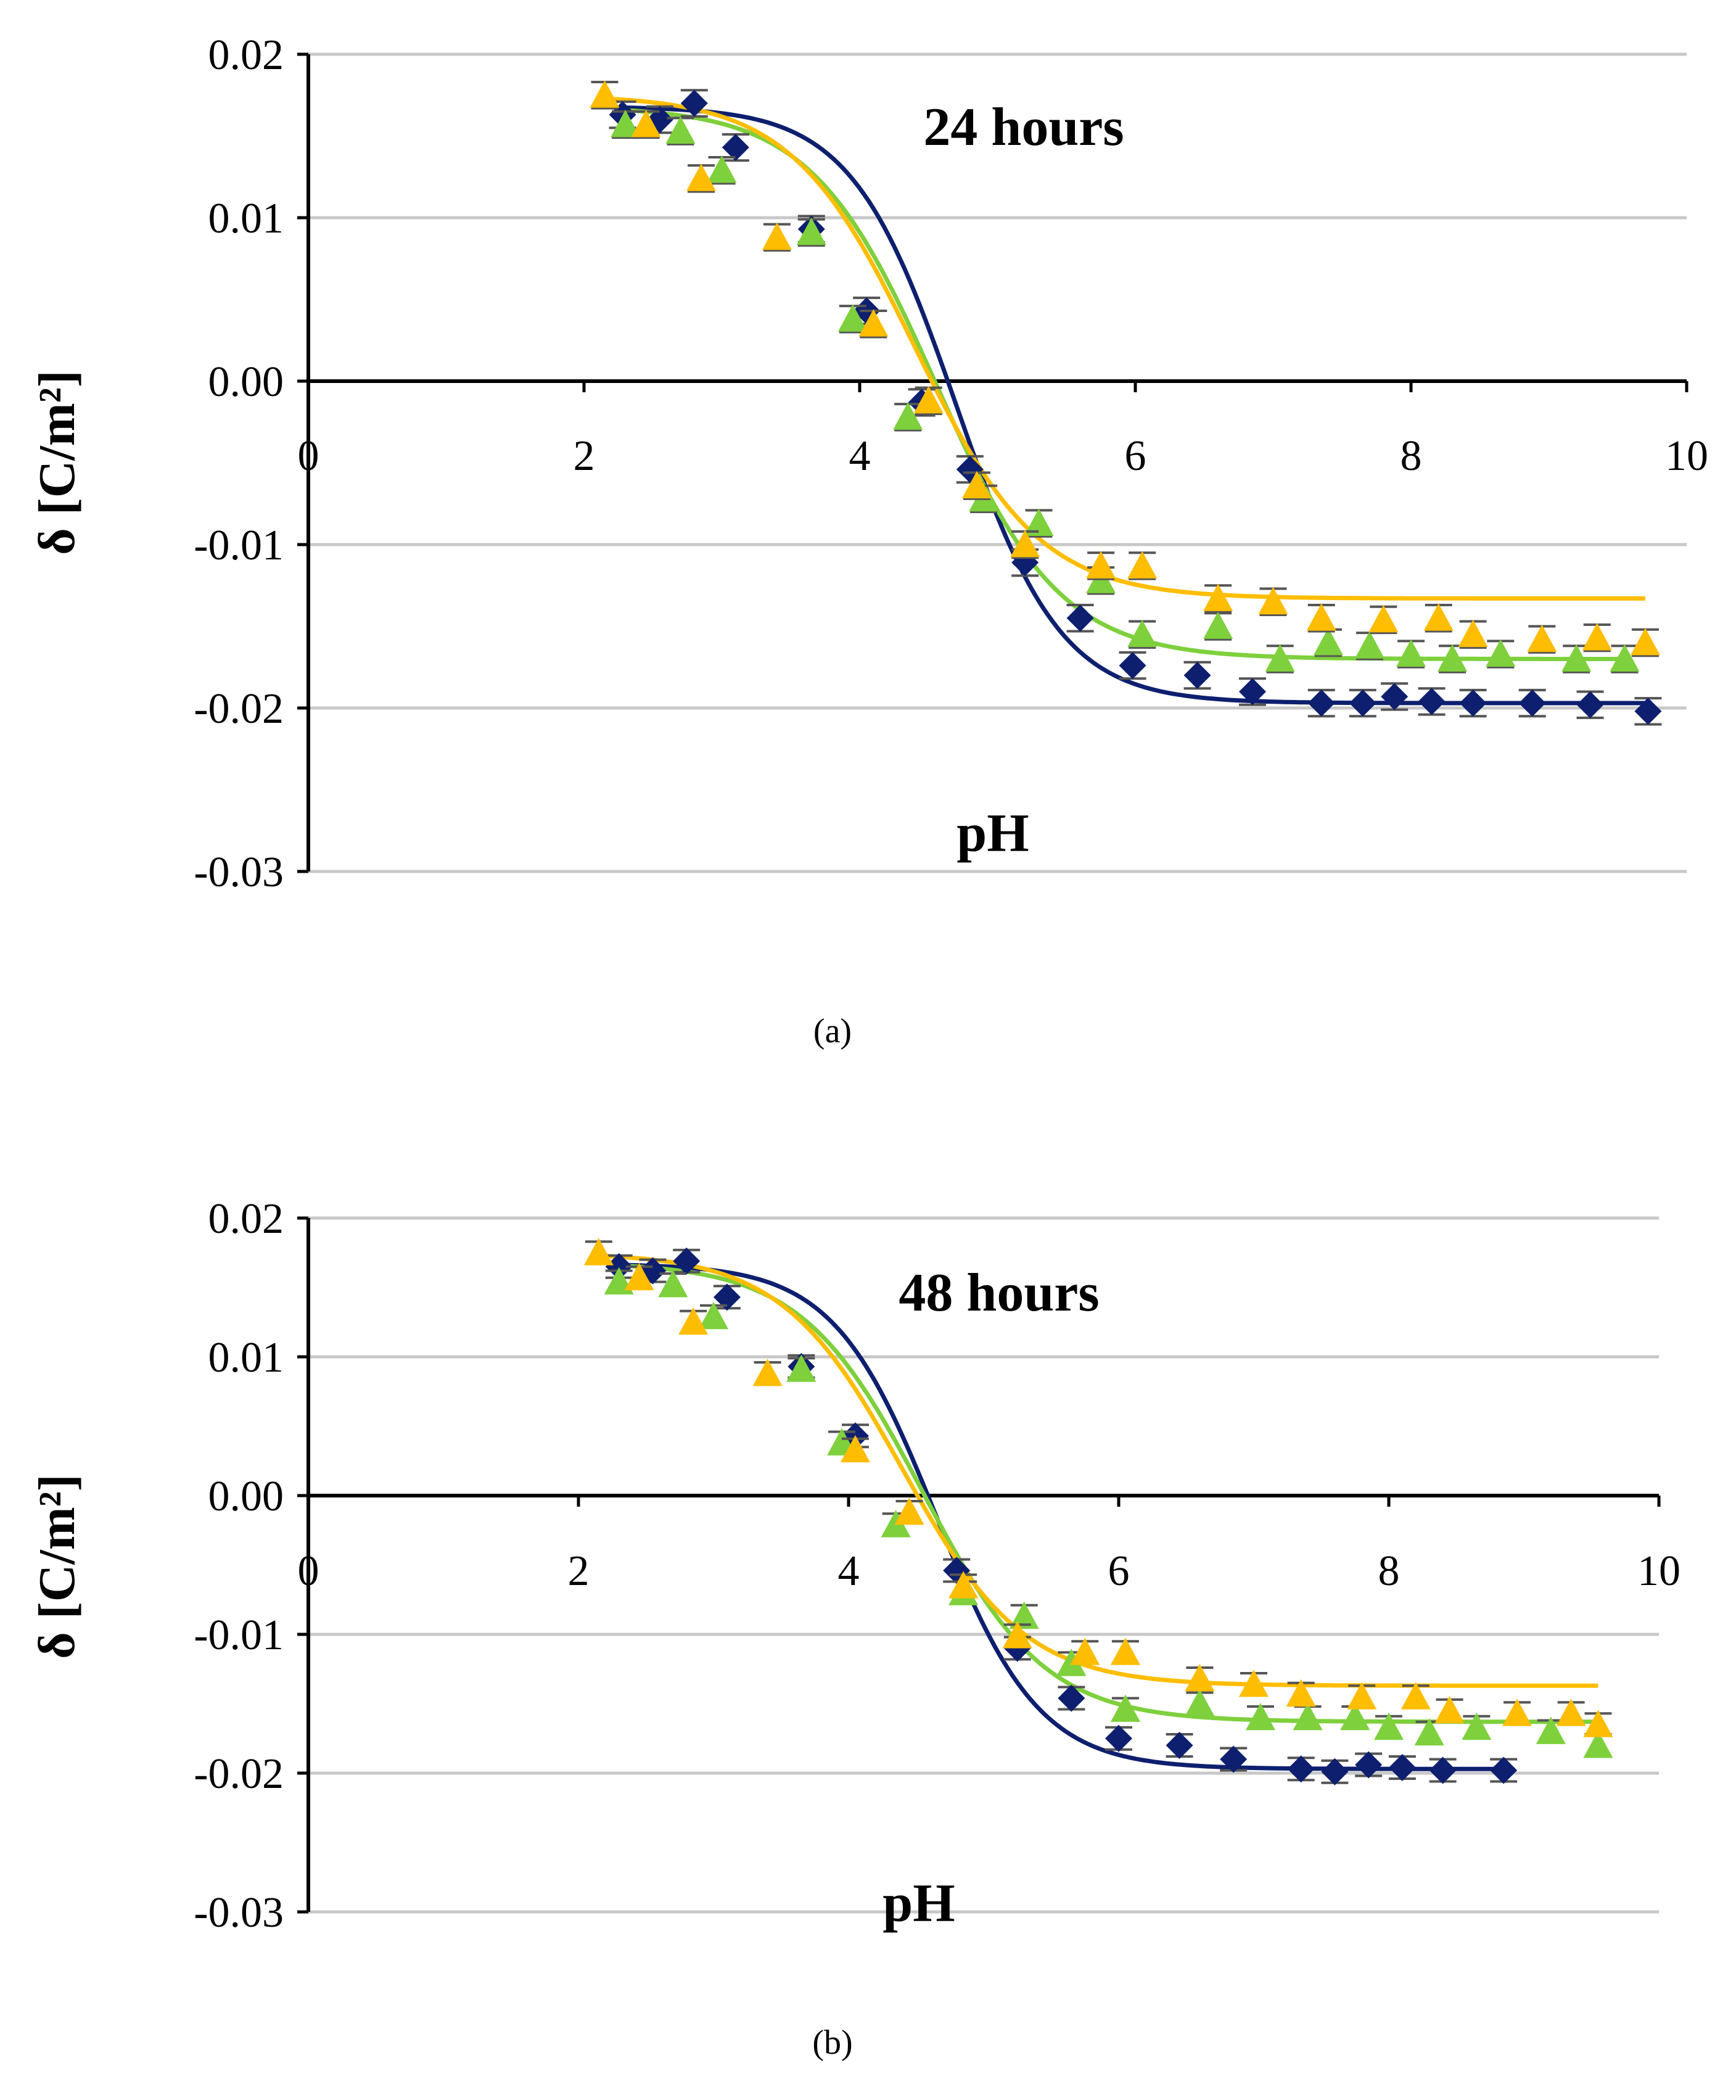 Image resolution: width=1736 pixels, height=2100 pixels. What do you see at coordinates (246, 1357) in the screenshot?
I see `y-tick-label: 0.01` at bounding box center [246, 1357].